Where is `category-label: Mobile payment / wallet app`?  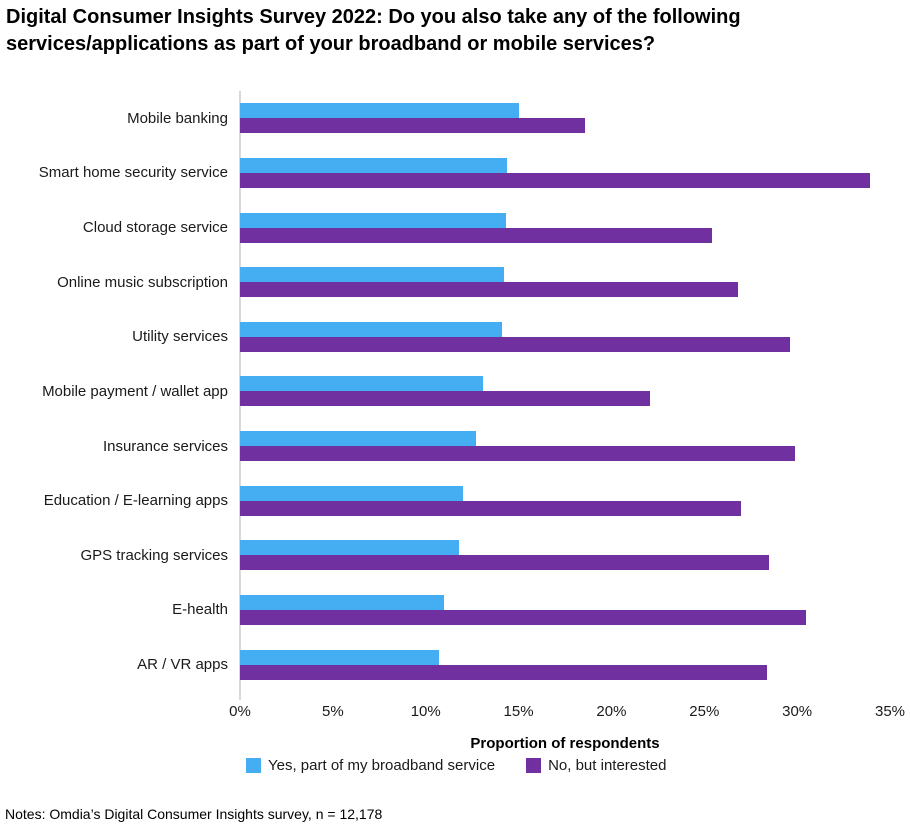 category-label: Mobile payment / wallet app is located at coordinates (135, 391).